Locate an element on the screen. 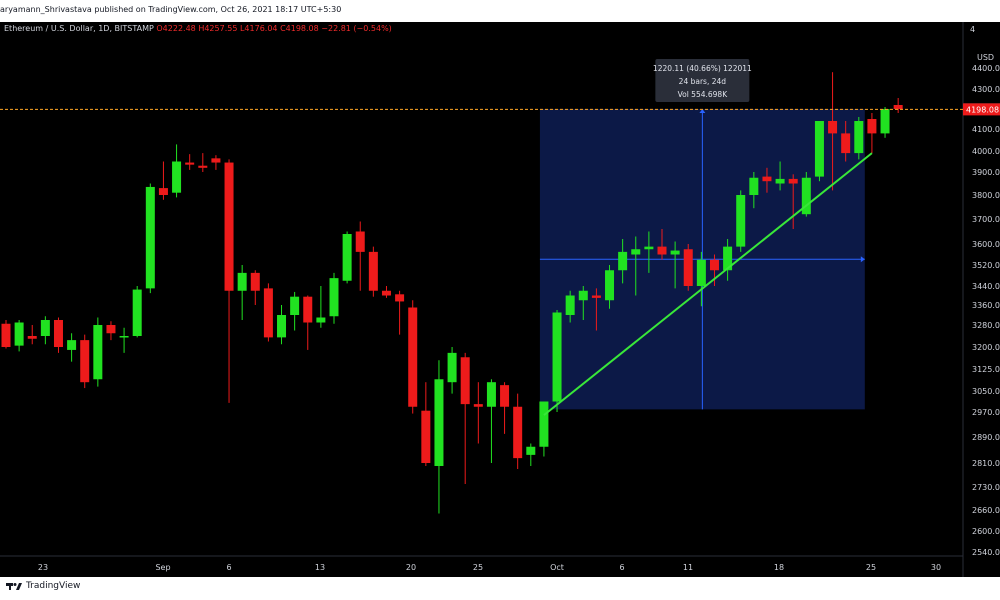  measure-label-line: 1220.11 (40.66%) 122011 is located at coordinates (702, 68).